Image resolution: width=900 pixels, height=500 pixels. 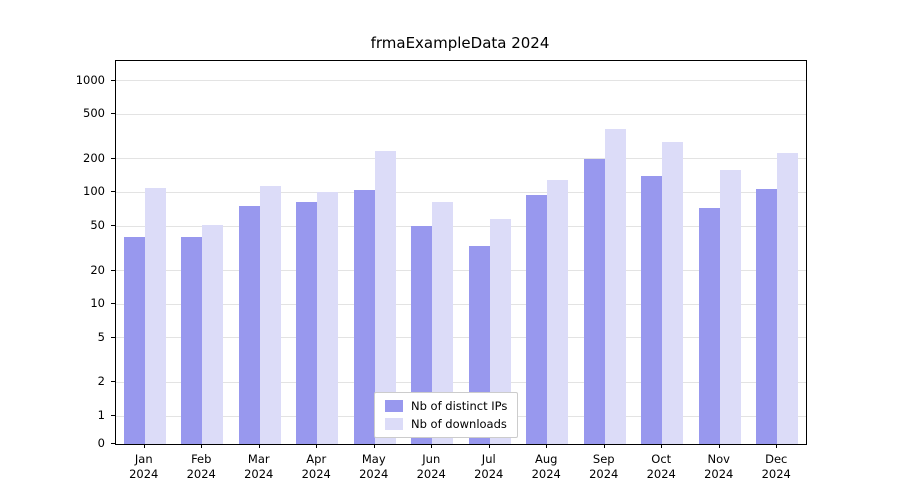 I want to click on bar-distinct-ips-mar, so click(x=249, y=325).